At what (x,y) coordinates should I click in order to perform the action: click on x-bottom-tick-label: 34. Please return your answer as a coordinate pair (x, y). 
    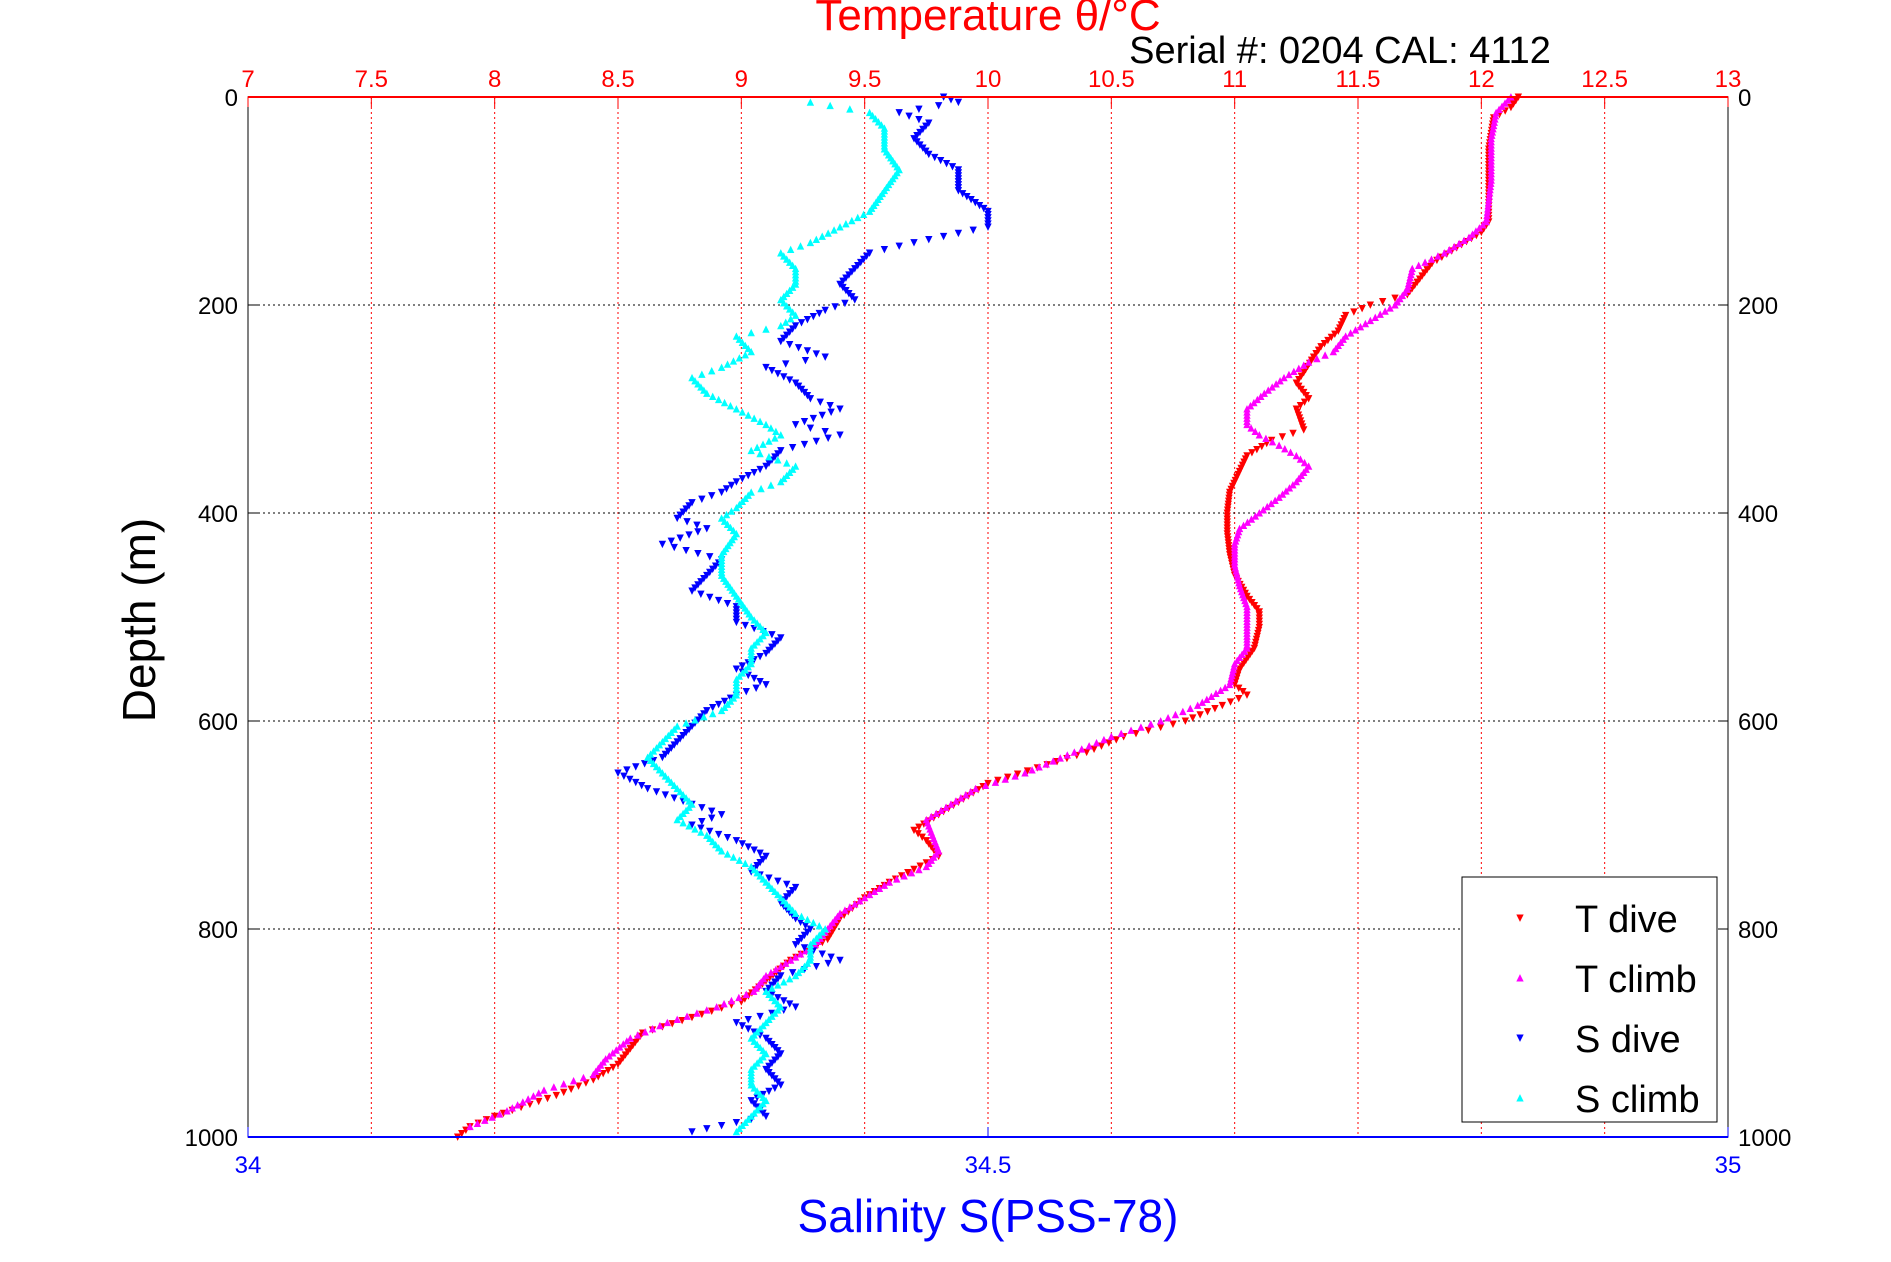
    Looking at the image, I should click on (248, 1165).